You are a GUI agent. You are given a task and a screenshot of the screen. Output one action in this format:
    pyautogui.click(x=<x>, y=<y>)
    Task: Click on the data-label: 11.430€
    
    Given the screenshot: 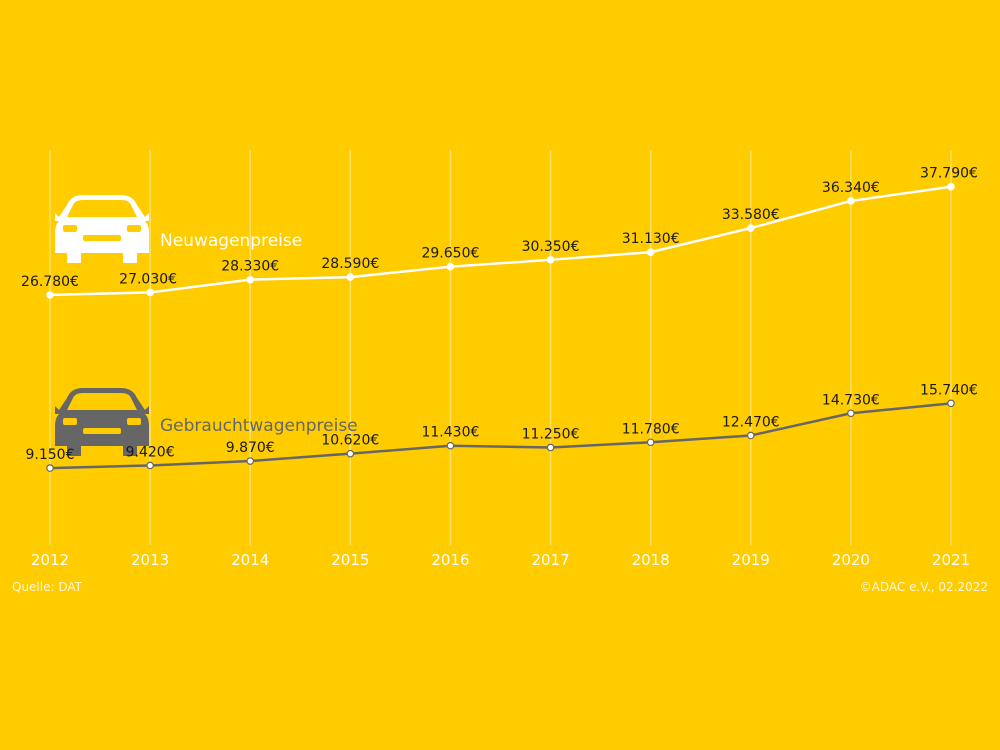 What is the action you would take?
    pyautogui.click(x=450, y=433)
    